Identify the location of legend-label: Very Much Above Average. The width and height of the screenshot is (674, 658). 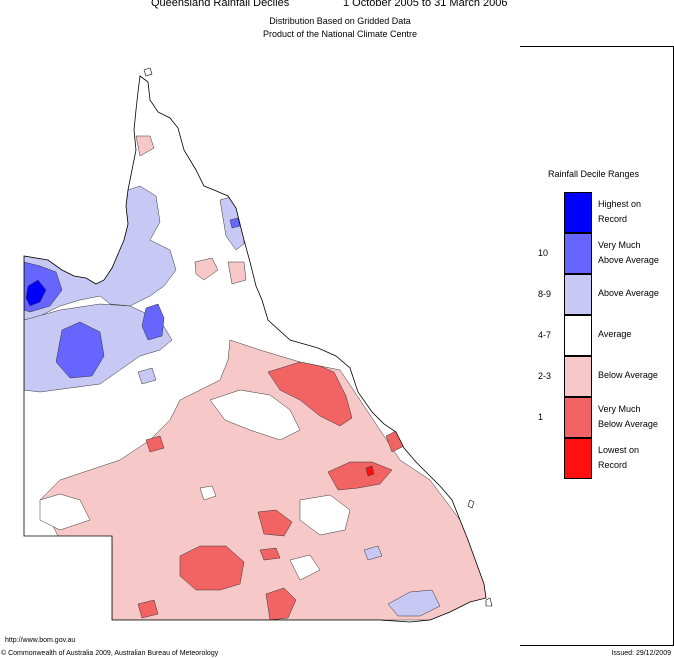
(636, 253).